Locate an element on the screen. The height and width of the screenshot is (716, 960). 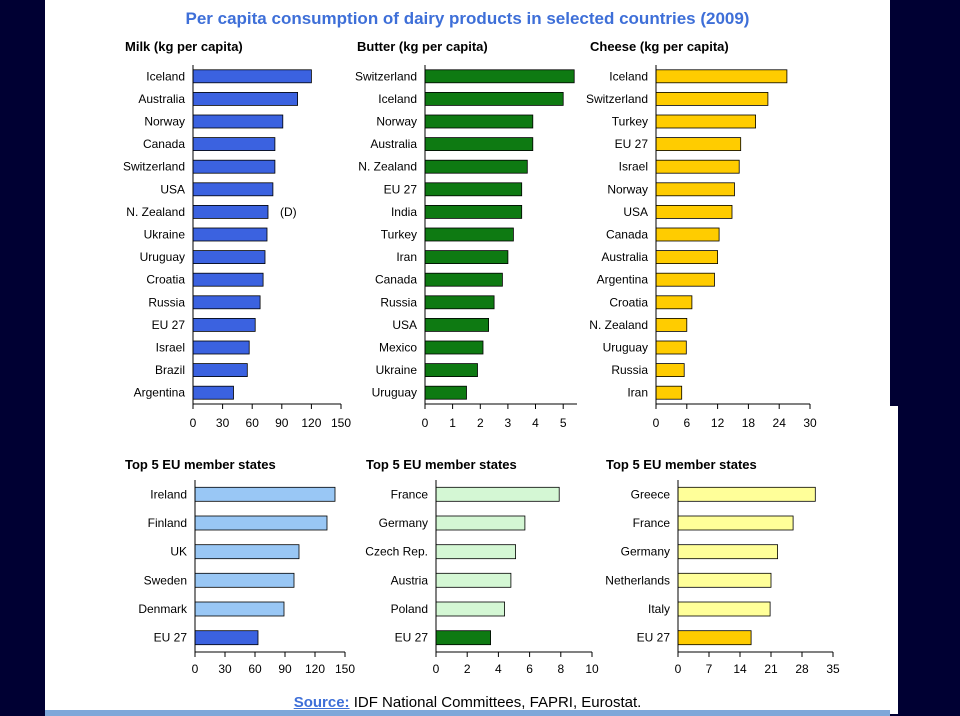
chart-2-category-label: Iceland is located at coordinates (628, 76).